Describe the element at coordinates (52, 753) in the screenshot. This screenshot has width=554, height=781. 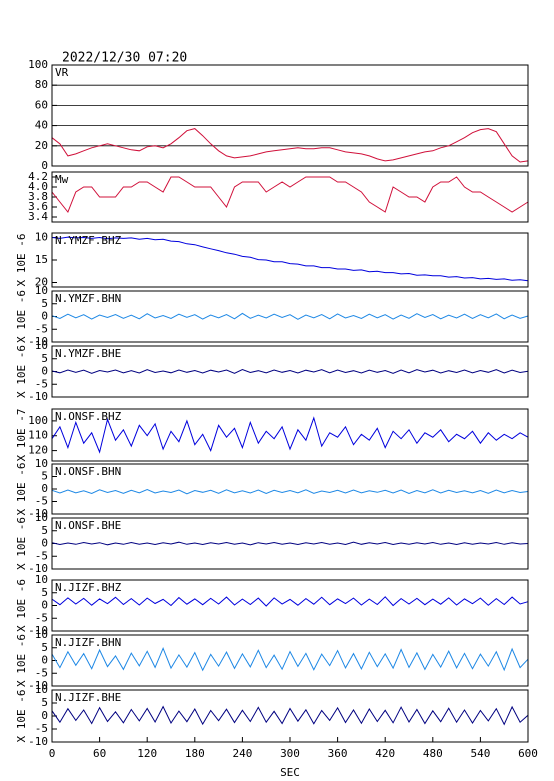
I see `x-tick-label: 0` at that location.